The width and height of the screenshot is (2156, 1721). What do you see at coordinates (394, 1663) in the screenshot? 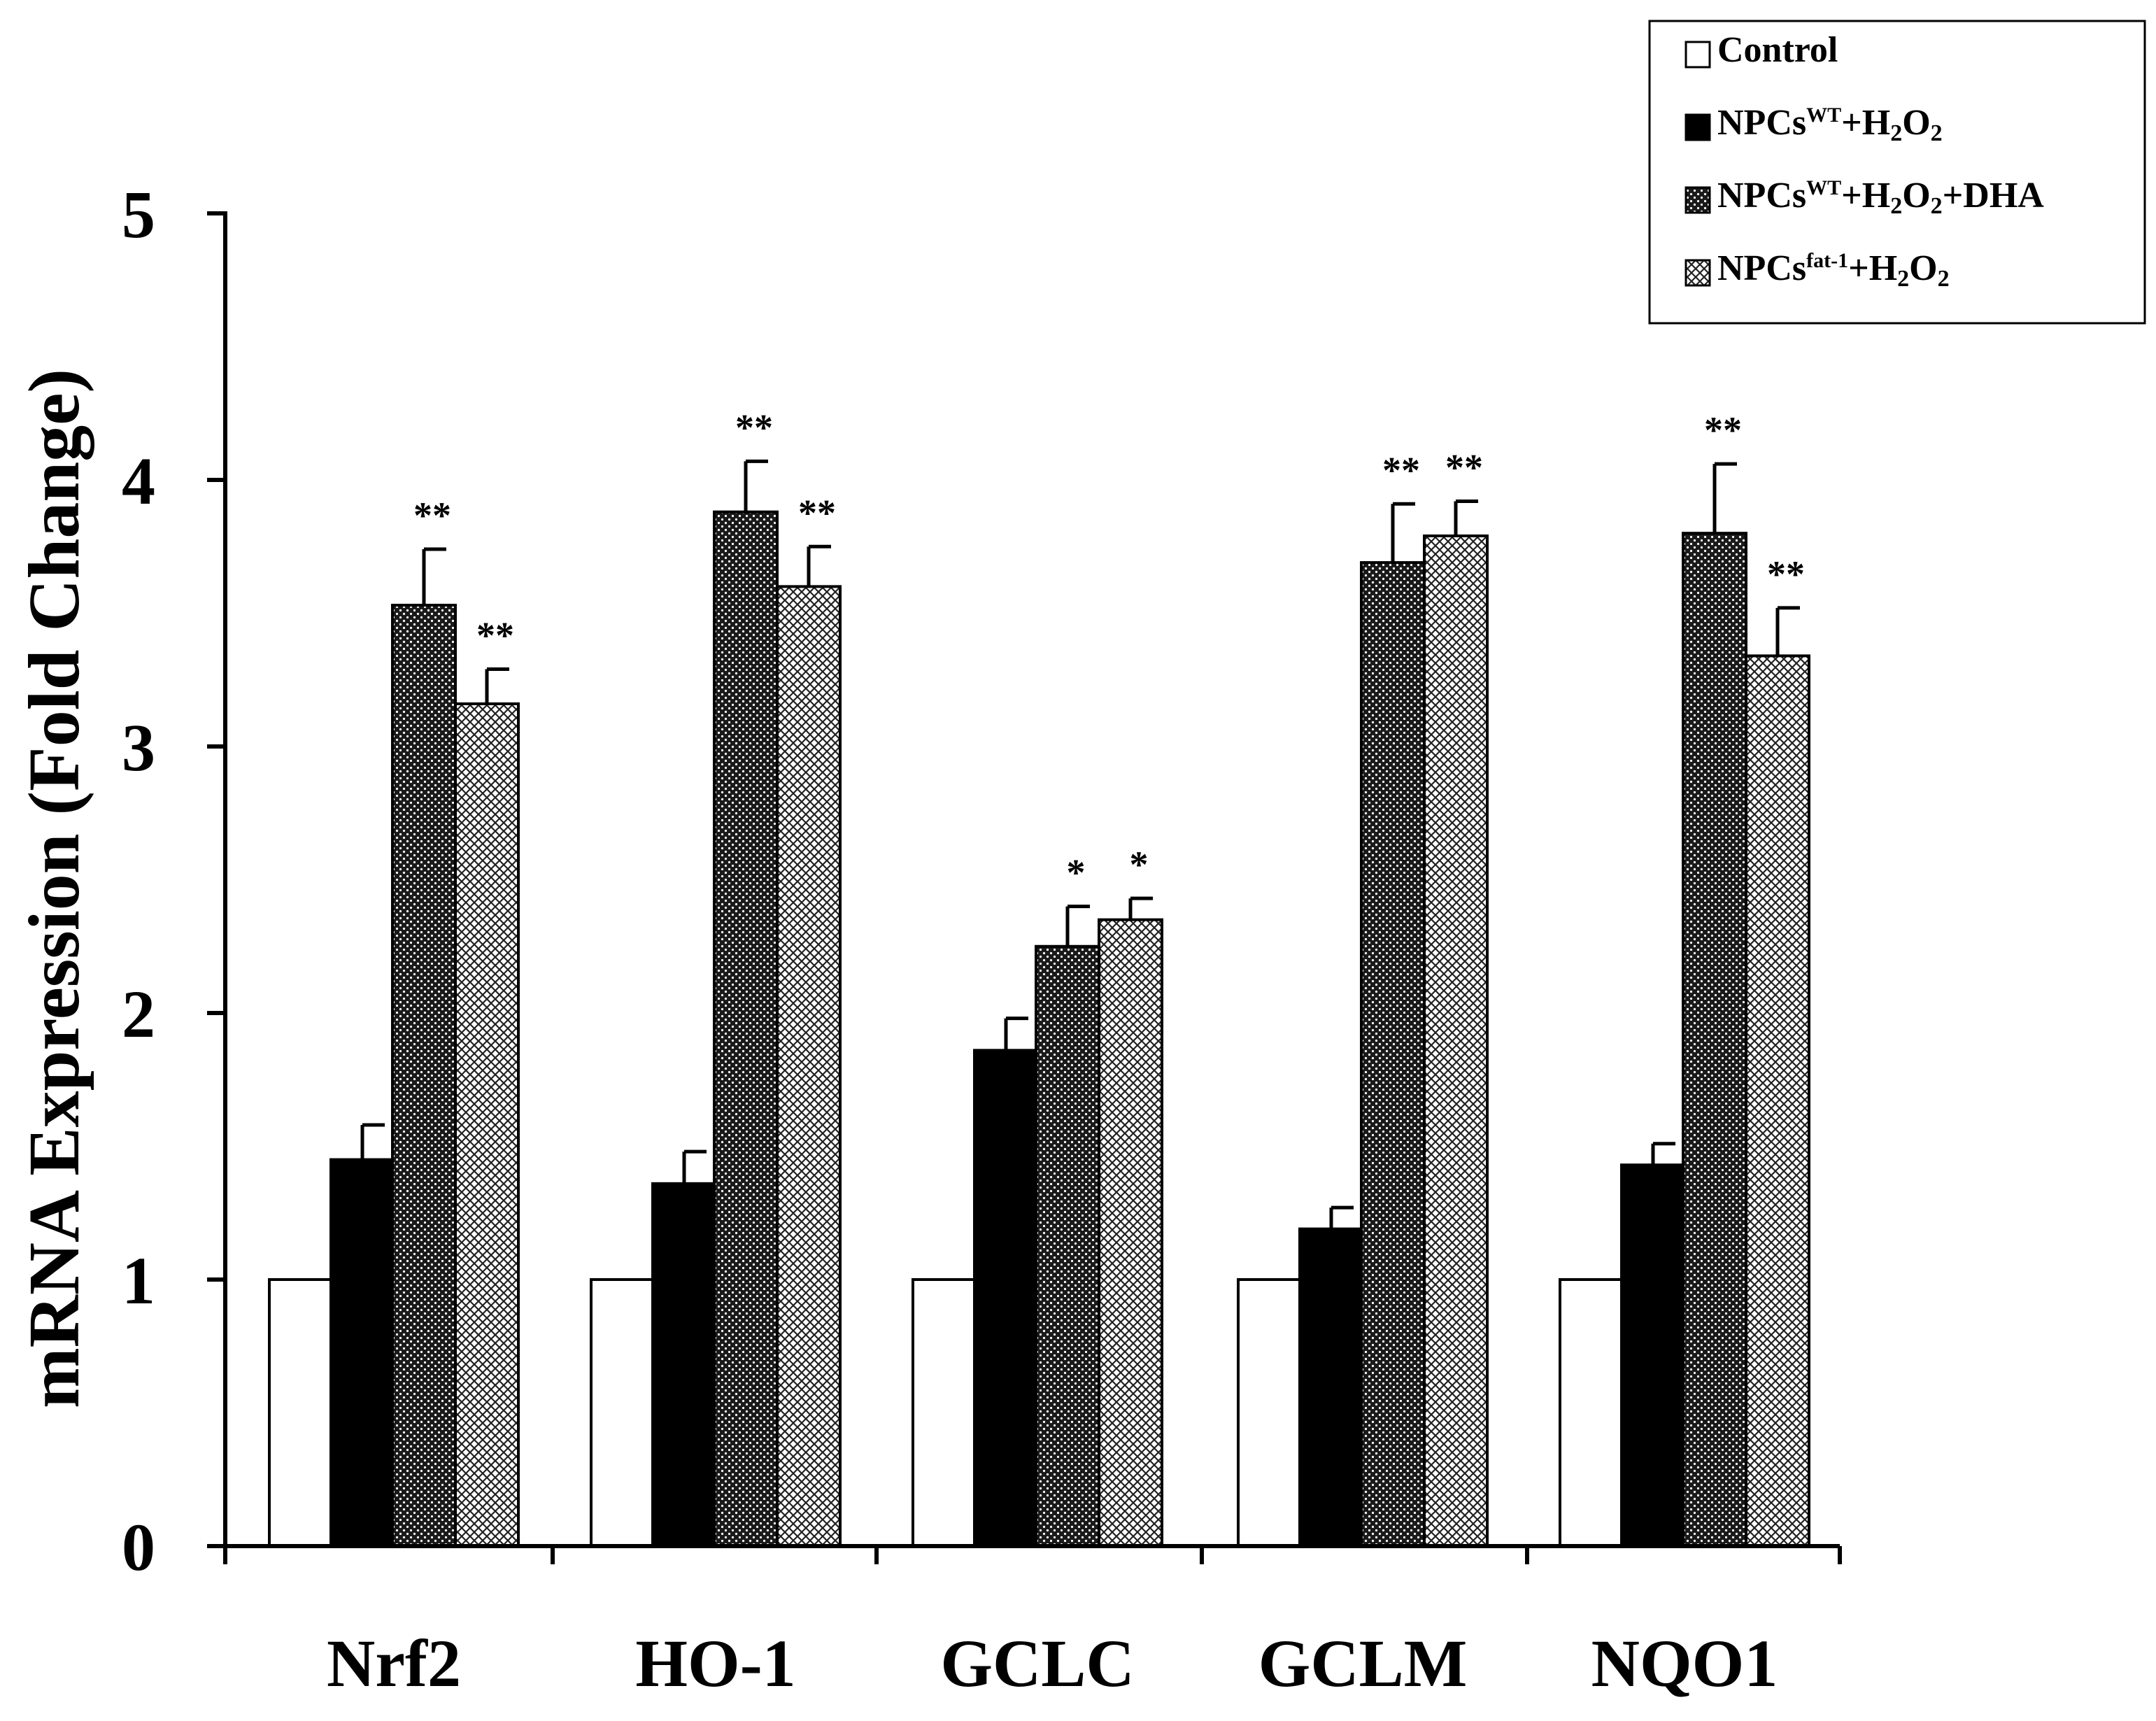
I see `category-label: Nrf2` at bounding box center [394, 1663].